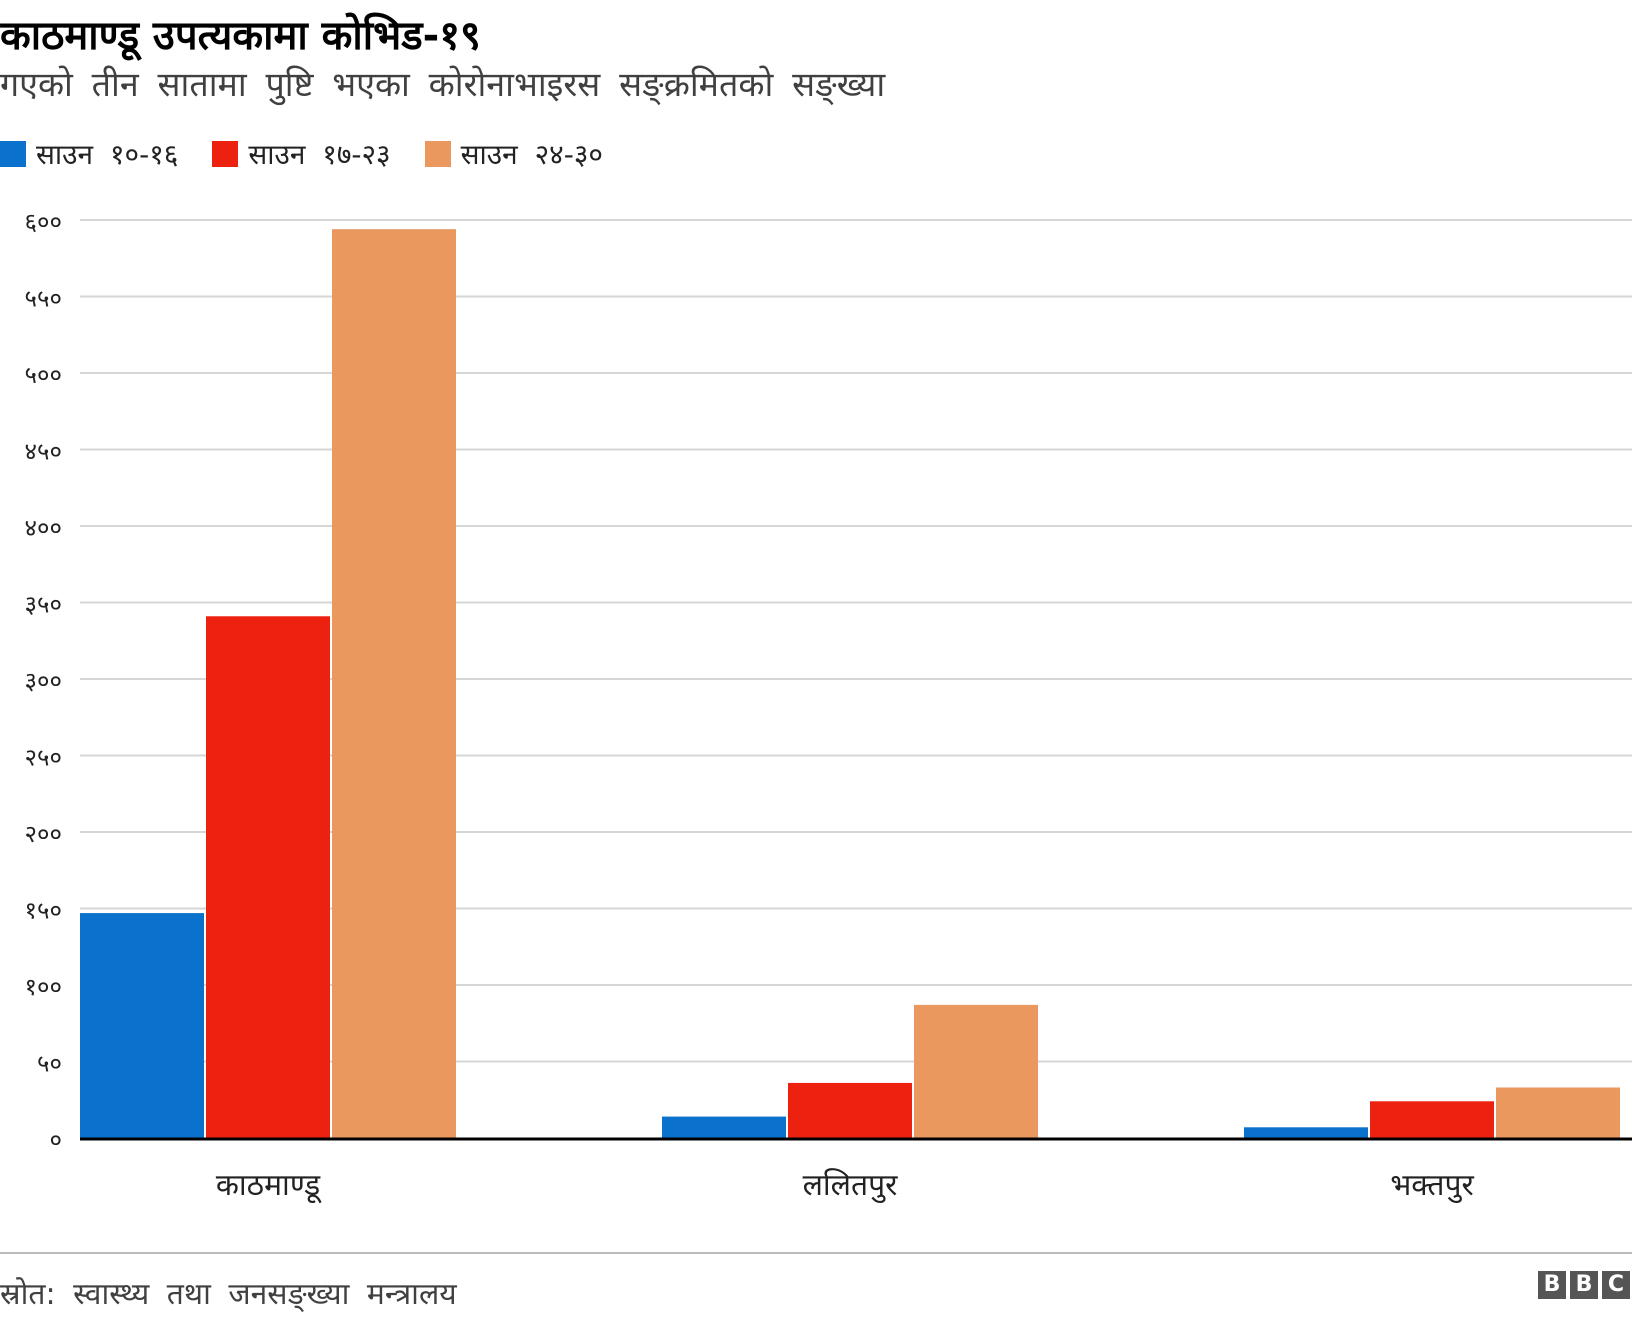 The height and width of the screenshot is (1320, 1632). Describe the element at coordinates (269, 1186) in the screenshot. I see `x-tick-label-0: काठमाण्डू` at that location.